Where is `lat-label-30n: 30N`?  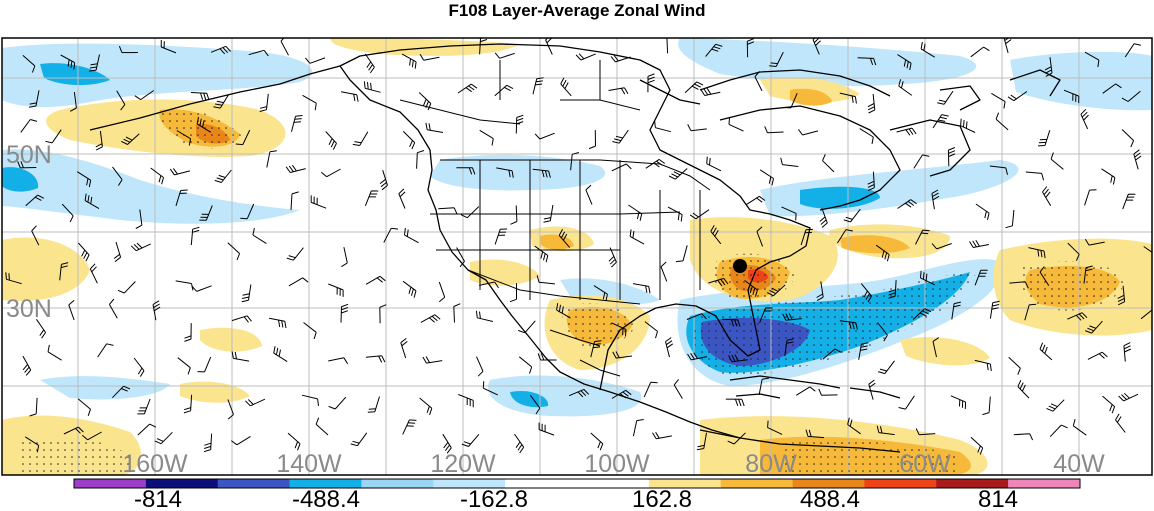 lat-label-30n: 30N is located at coordinates (29, 309).